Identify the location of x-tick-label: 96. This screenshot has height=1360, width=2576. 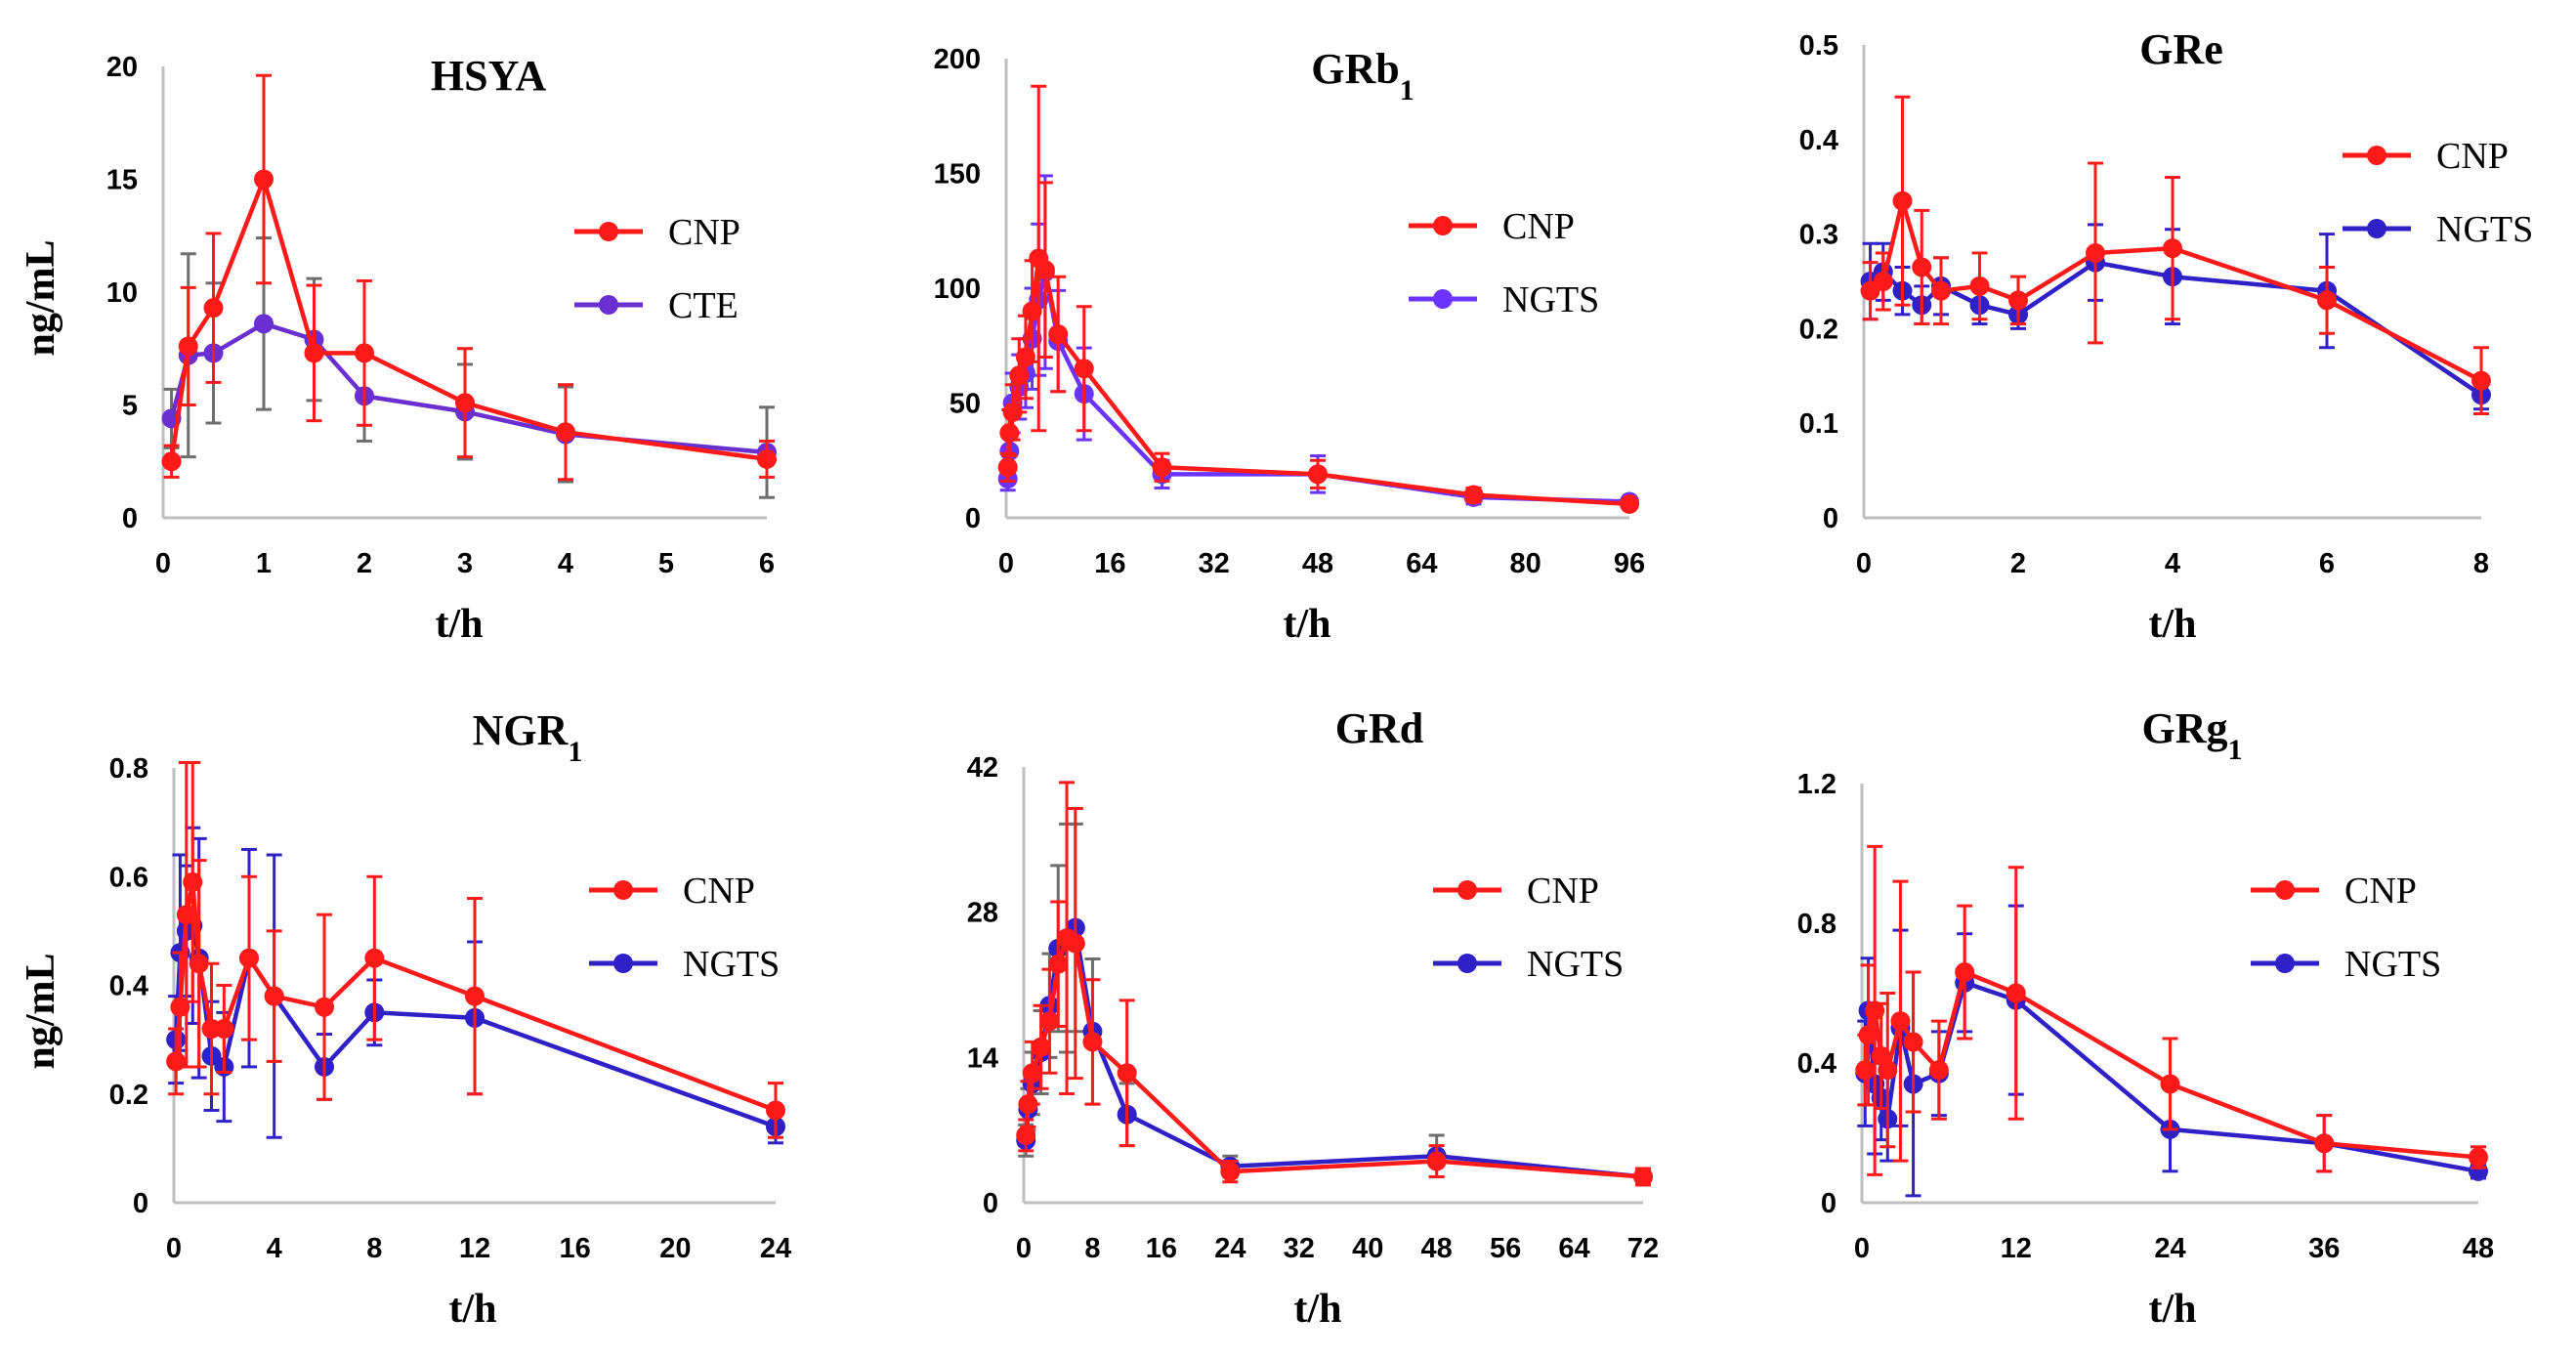
(1629, 563).